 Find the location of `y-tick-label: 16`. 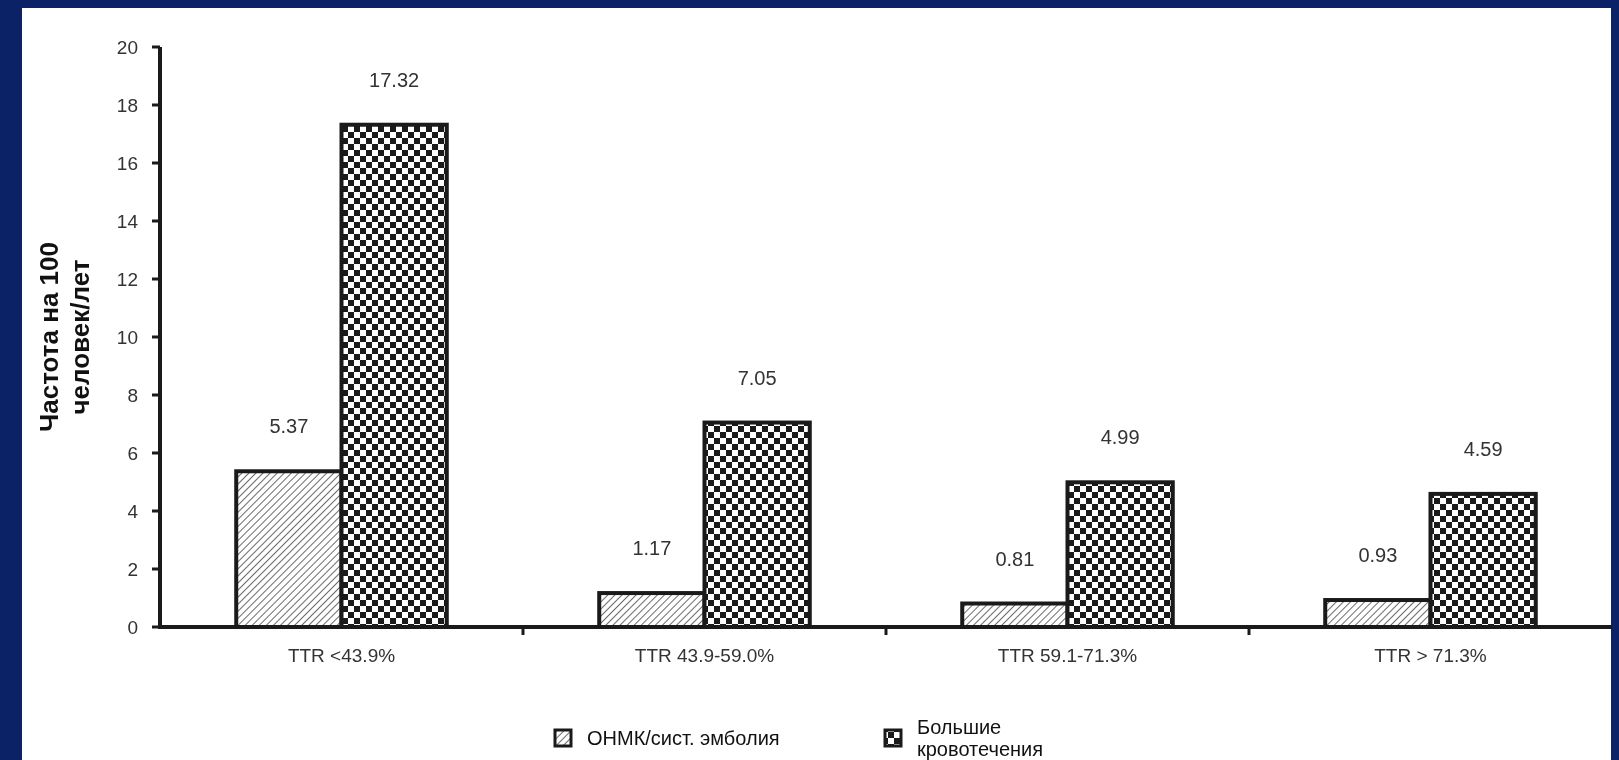

y-tick-label: 16 is located at coordinates (127, 163).